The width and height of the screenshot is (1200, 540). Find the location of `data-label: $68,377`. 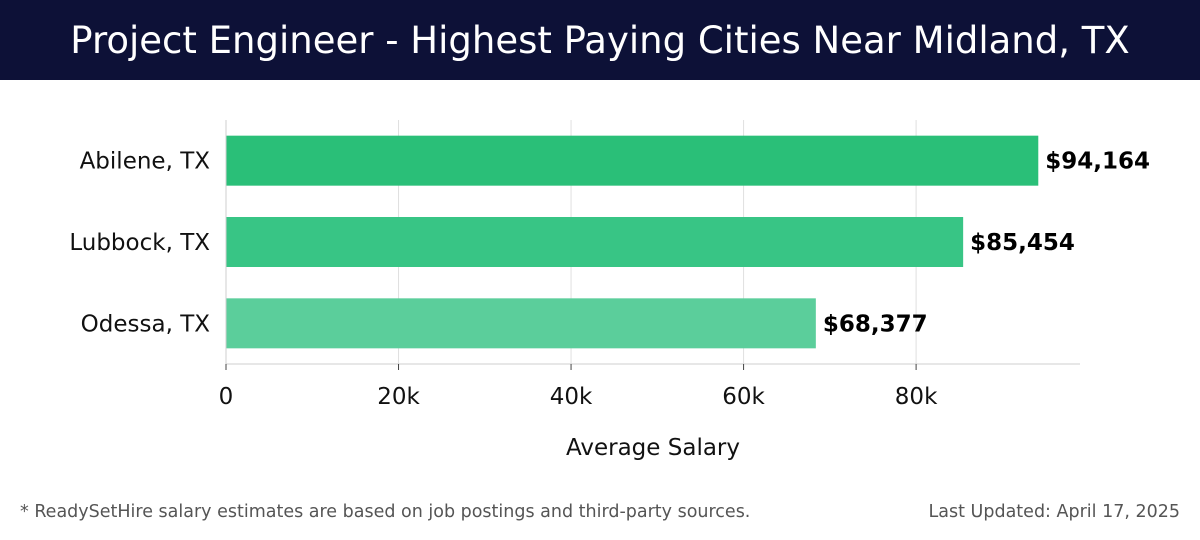

data-label: $68,377 is located at coordinates (875, 324).